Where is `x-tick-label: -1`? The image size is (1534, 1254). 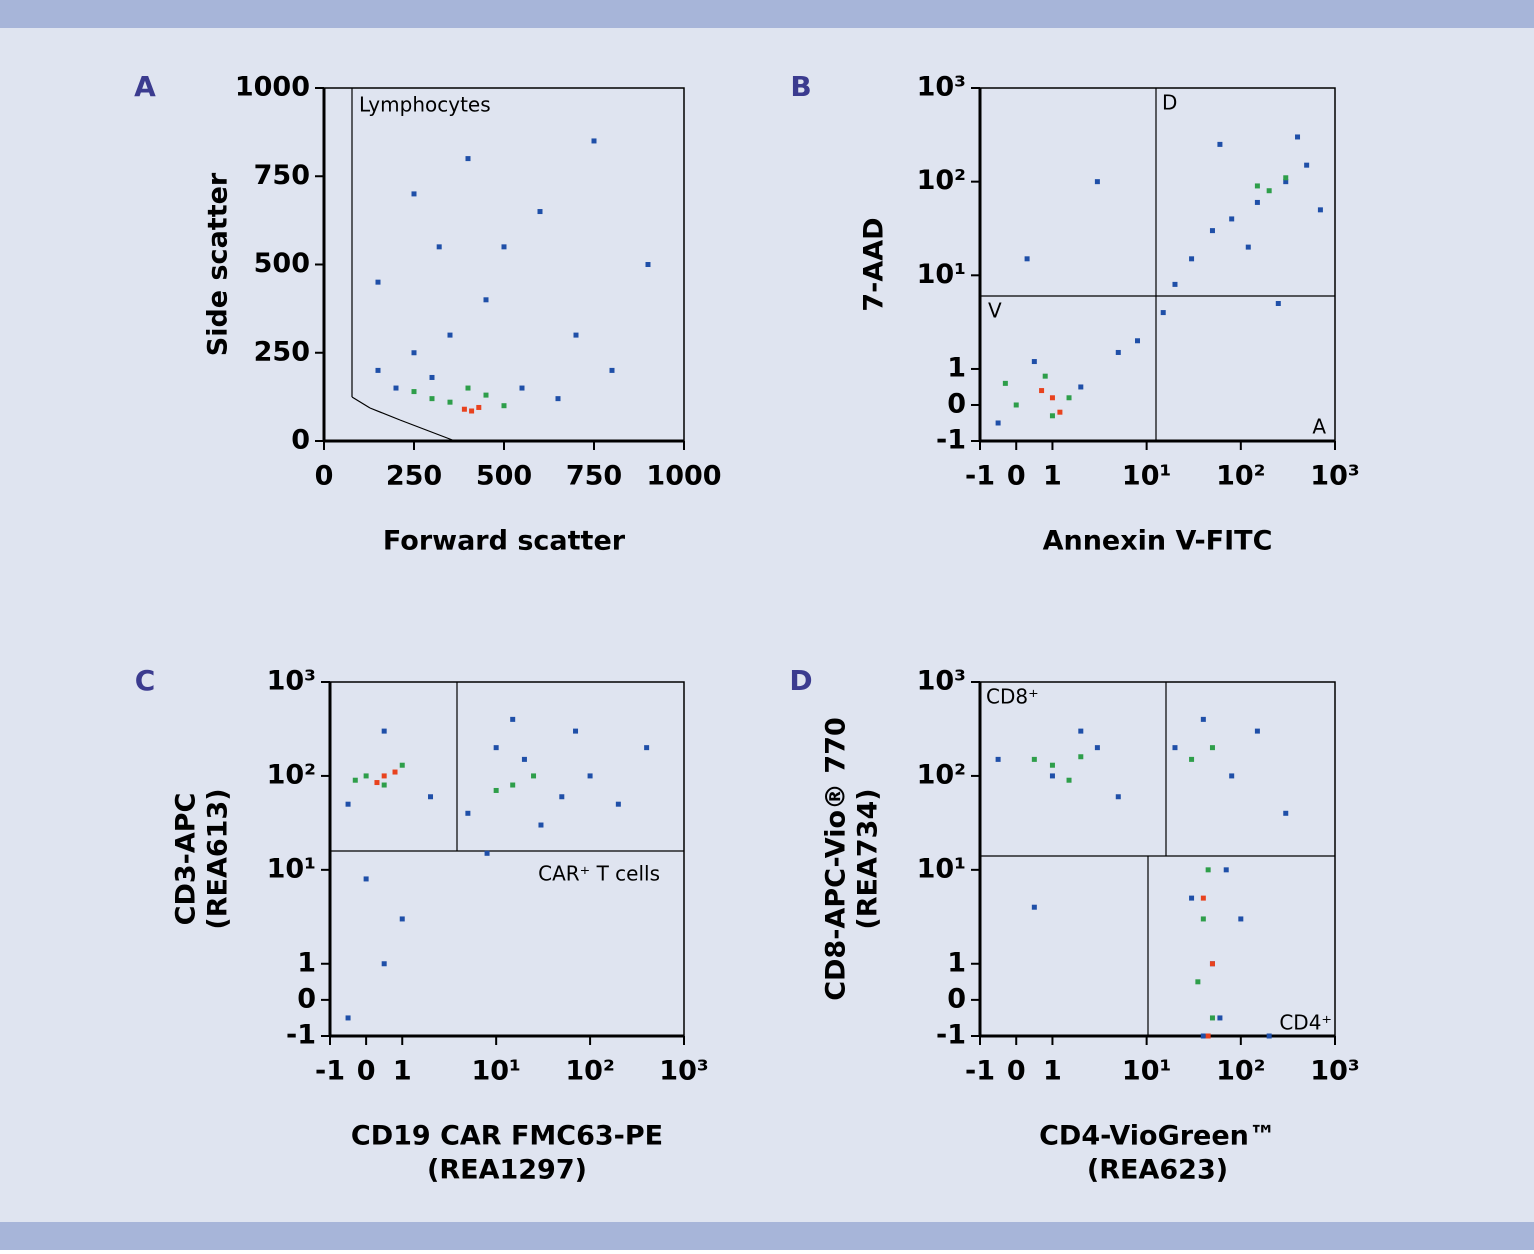 x-tick-label: -1 is located at coordinates (980, 476).